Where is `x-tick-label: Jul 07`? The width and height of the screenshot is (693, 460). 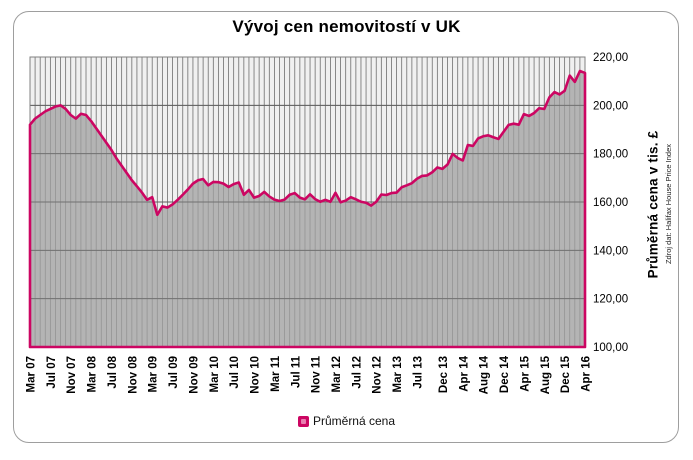 x-tick-label: Jul 07 is located at coordinates (52, 372).